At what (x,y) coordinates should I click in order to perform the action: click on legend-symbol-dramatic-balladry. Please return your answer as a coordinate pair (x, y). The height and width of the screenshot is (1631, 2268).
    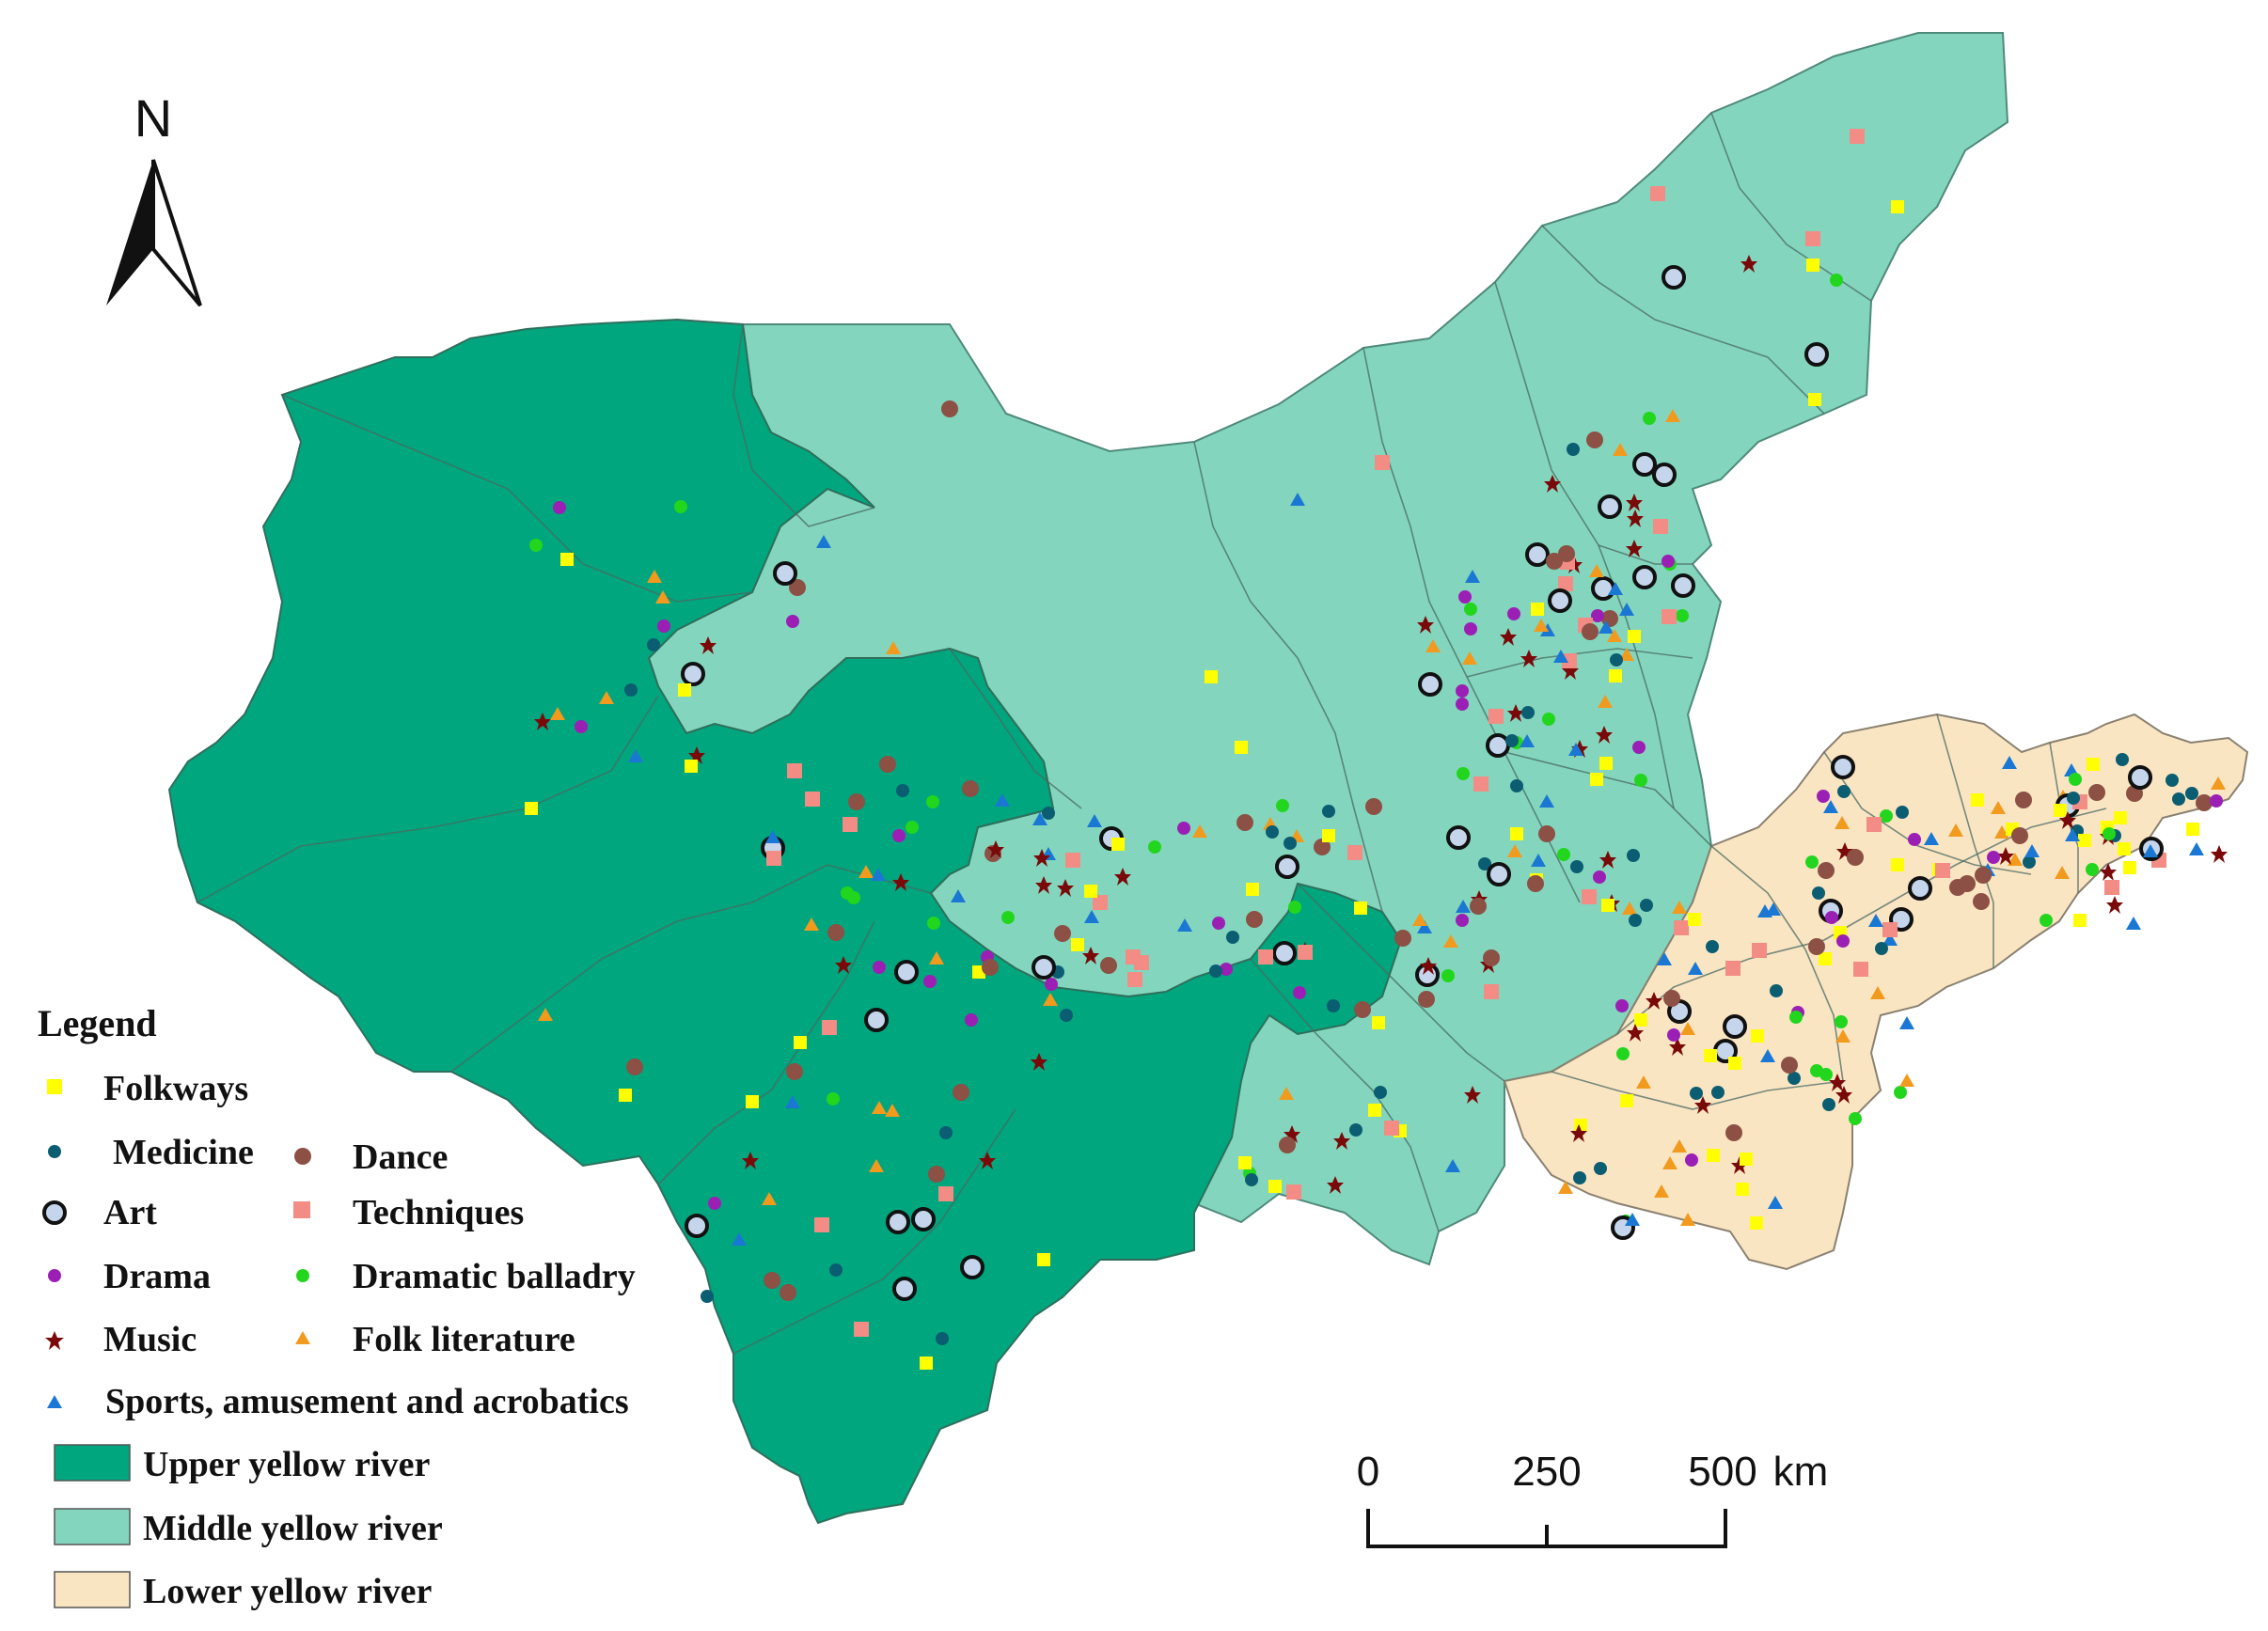
    Looking at the image, I should click on (302, 1275).